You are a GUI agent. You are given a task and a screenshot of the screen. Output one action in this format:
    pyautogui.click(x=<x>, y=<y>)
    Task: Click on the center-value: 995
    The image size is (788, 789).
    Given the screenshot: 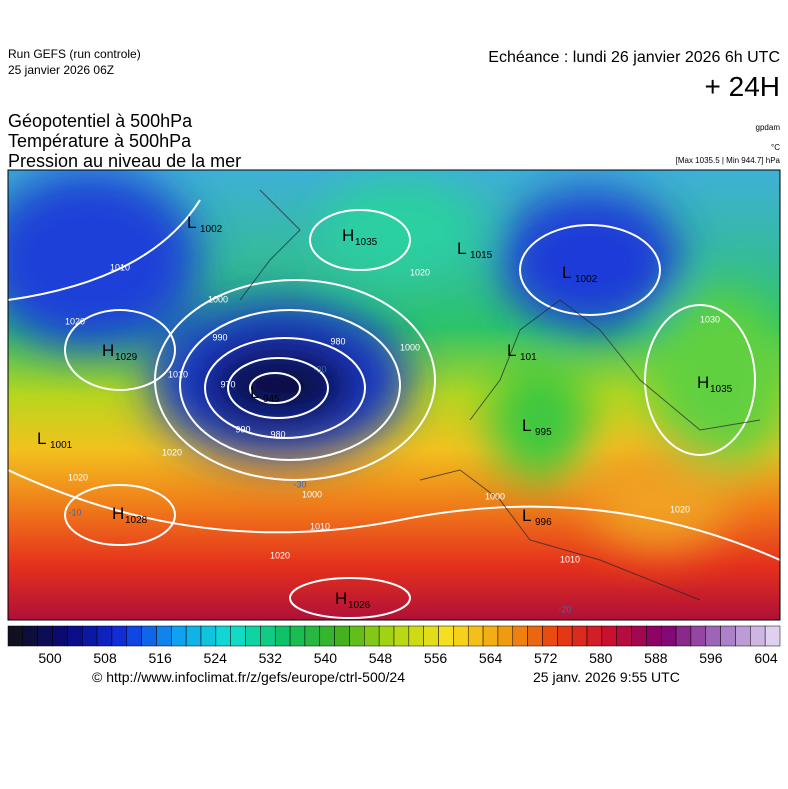 What is the action you would take?
    pyautogui.click(x=543, y=432)
    